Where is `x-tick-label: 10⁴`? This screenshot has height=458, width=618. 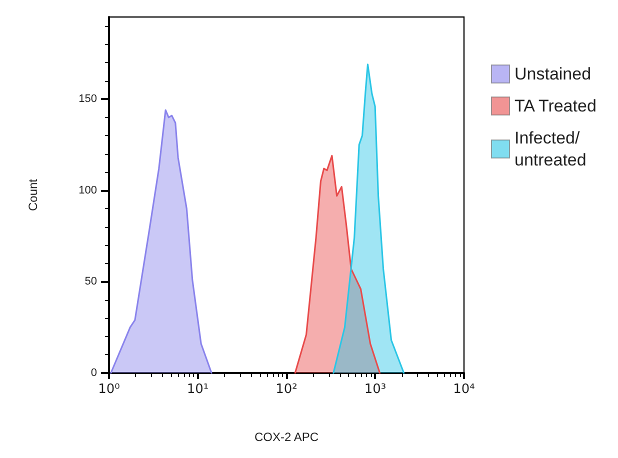
x-tick-label: 10⁴ is located at coordinates (464, 389).